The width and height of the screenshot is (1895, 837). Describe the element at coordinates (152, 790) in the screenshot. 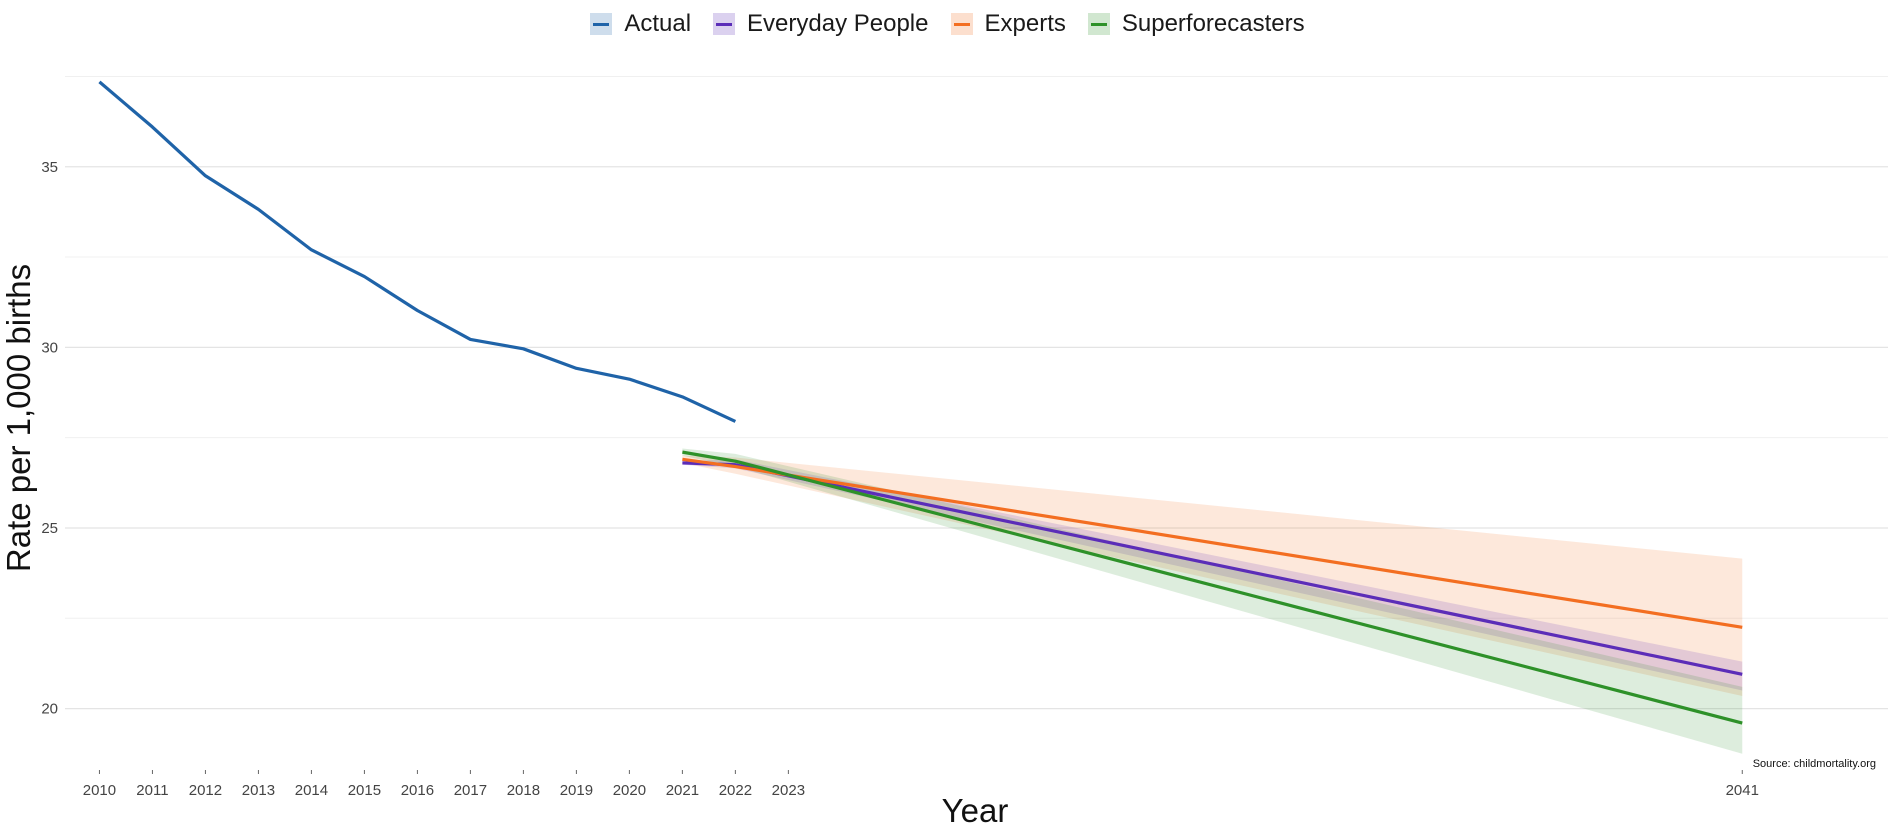

I see `x-tick-label: 2011` at that location.